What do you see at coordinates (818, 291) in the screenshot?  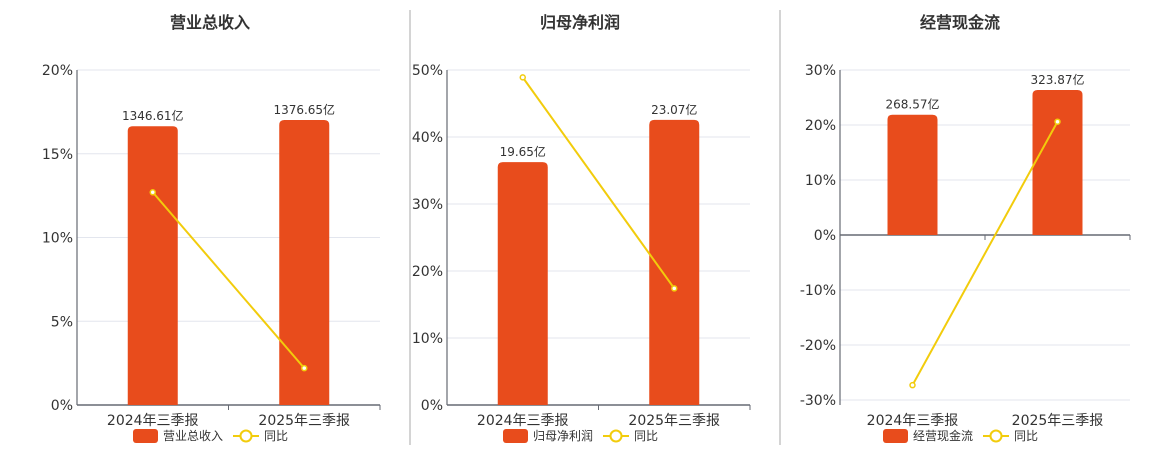 I see `y-tick-label: -10%` at bounding box center [818, 291].